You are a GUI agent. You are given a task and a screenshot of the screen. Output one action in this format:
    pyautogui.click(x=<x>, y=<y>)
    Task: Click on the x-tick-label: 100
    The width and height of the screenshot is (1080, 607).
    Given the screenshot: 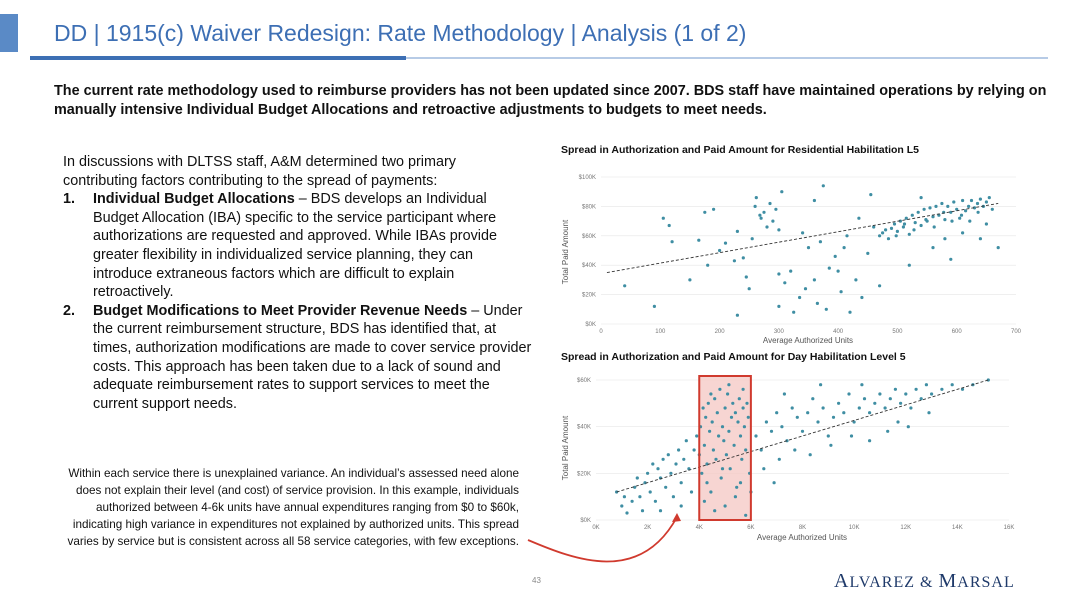 What is the action you would take?
    pyautogui.click(x=660, y=332)
    